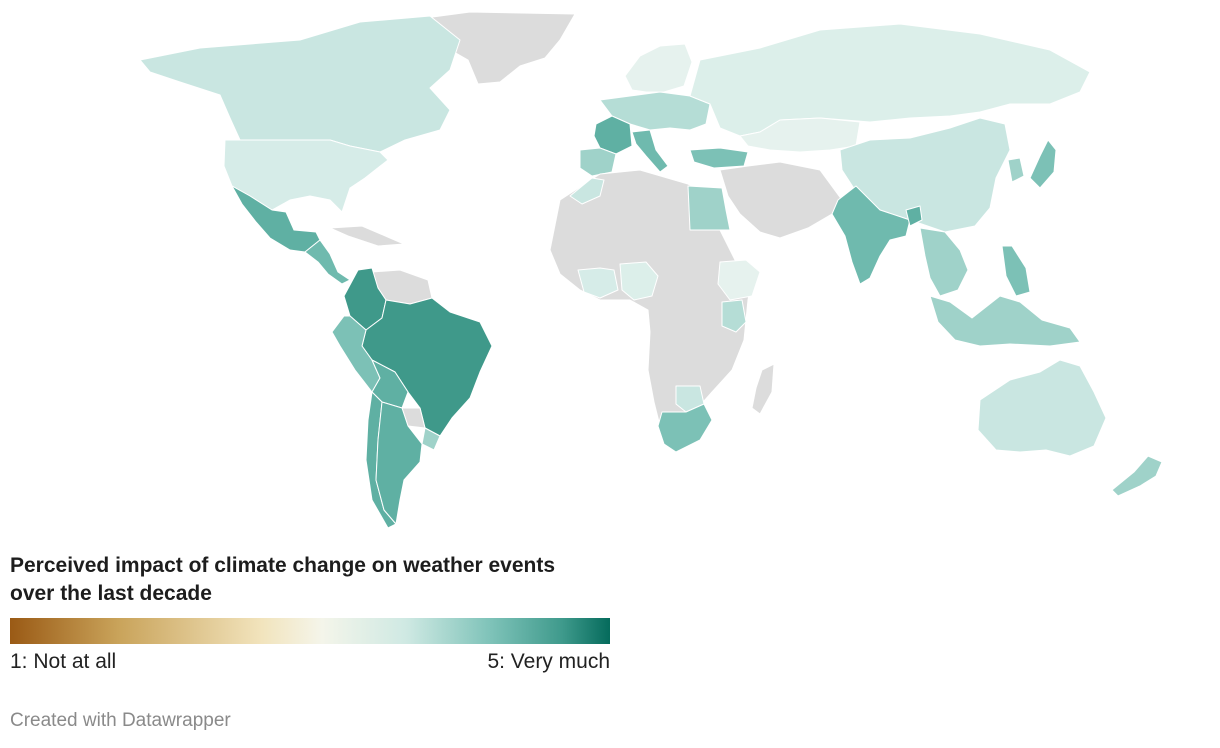  Describe the element at coordinates (1016, 170) in the screenshot. I see `region-korea` at that location.